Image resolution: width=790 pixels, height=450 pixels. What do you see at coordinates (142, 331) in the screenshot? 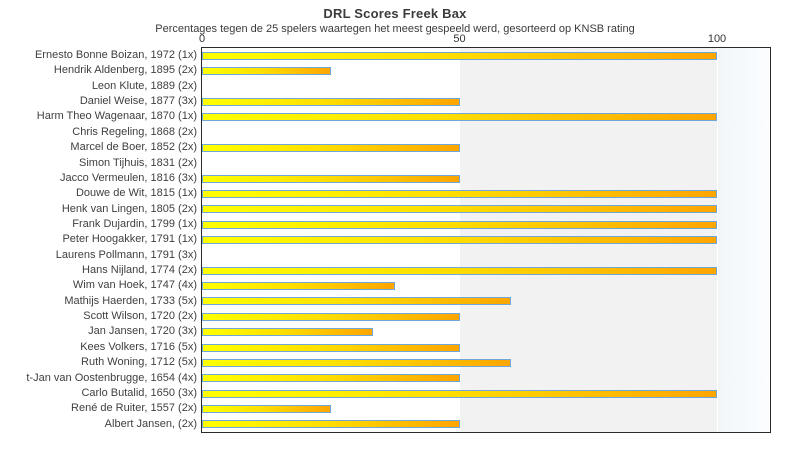
I see `category-label: Jan Jansen, 1720 (3x)` at bounding box center [142, 331].